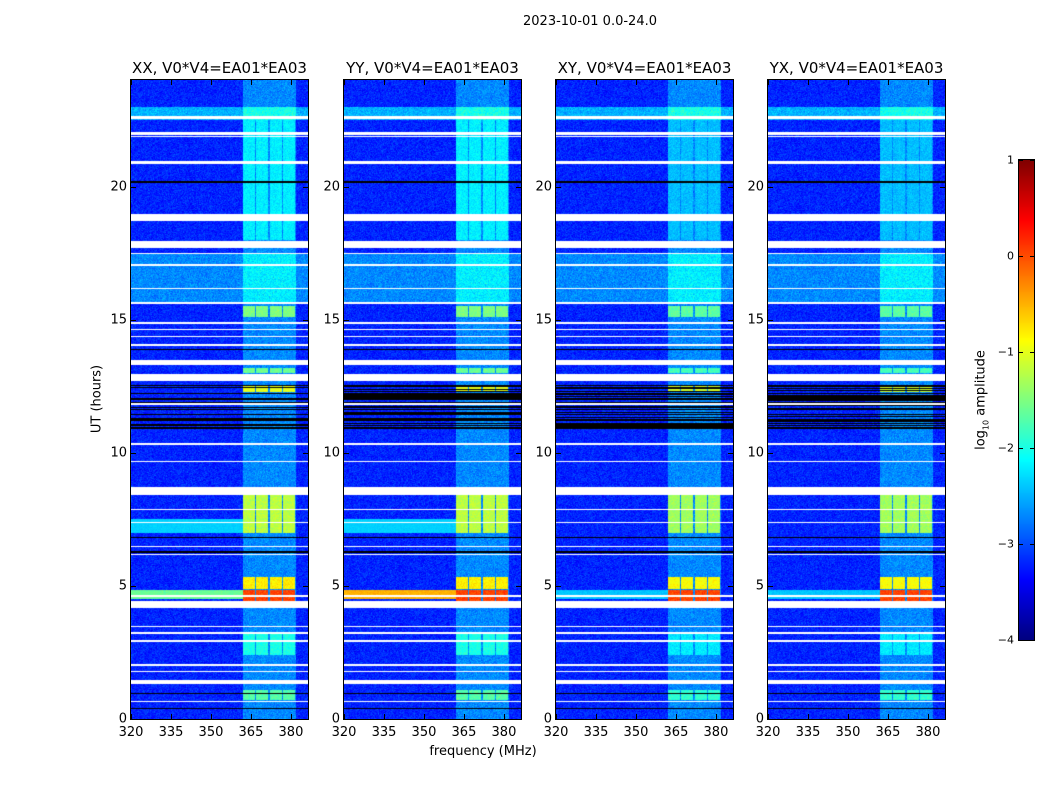 This screenshot has width=1050, height=800. I want to click on colorbar-tick-label: −2, so click(1005, 448).